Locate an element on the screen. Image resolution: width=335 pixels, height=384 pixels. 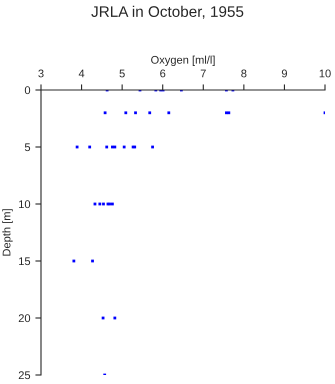
x-tick-label: 9 is located at coordinates (284, 74).